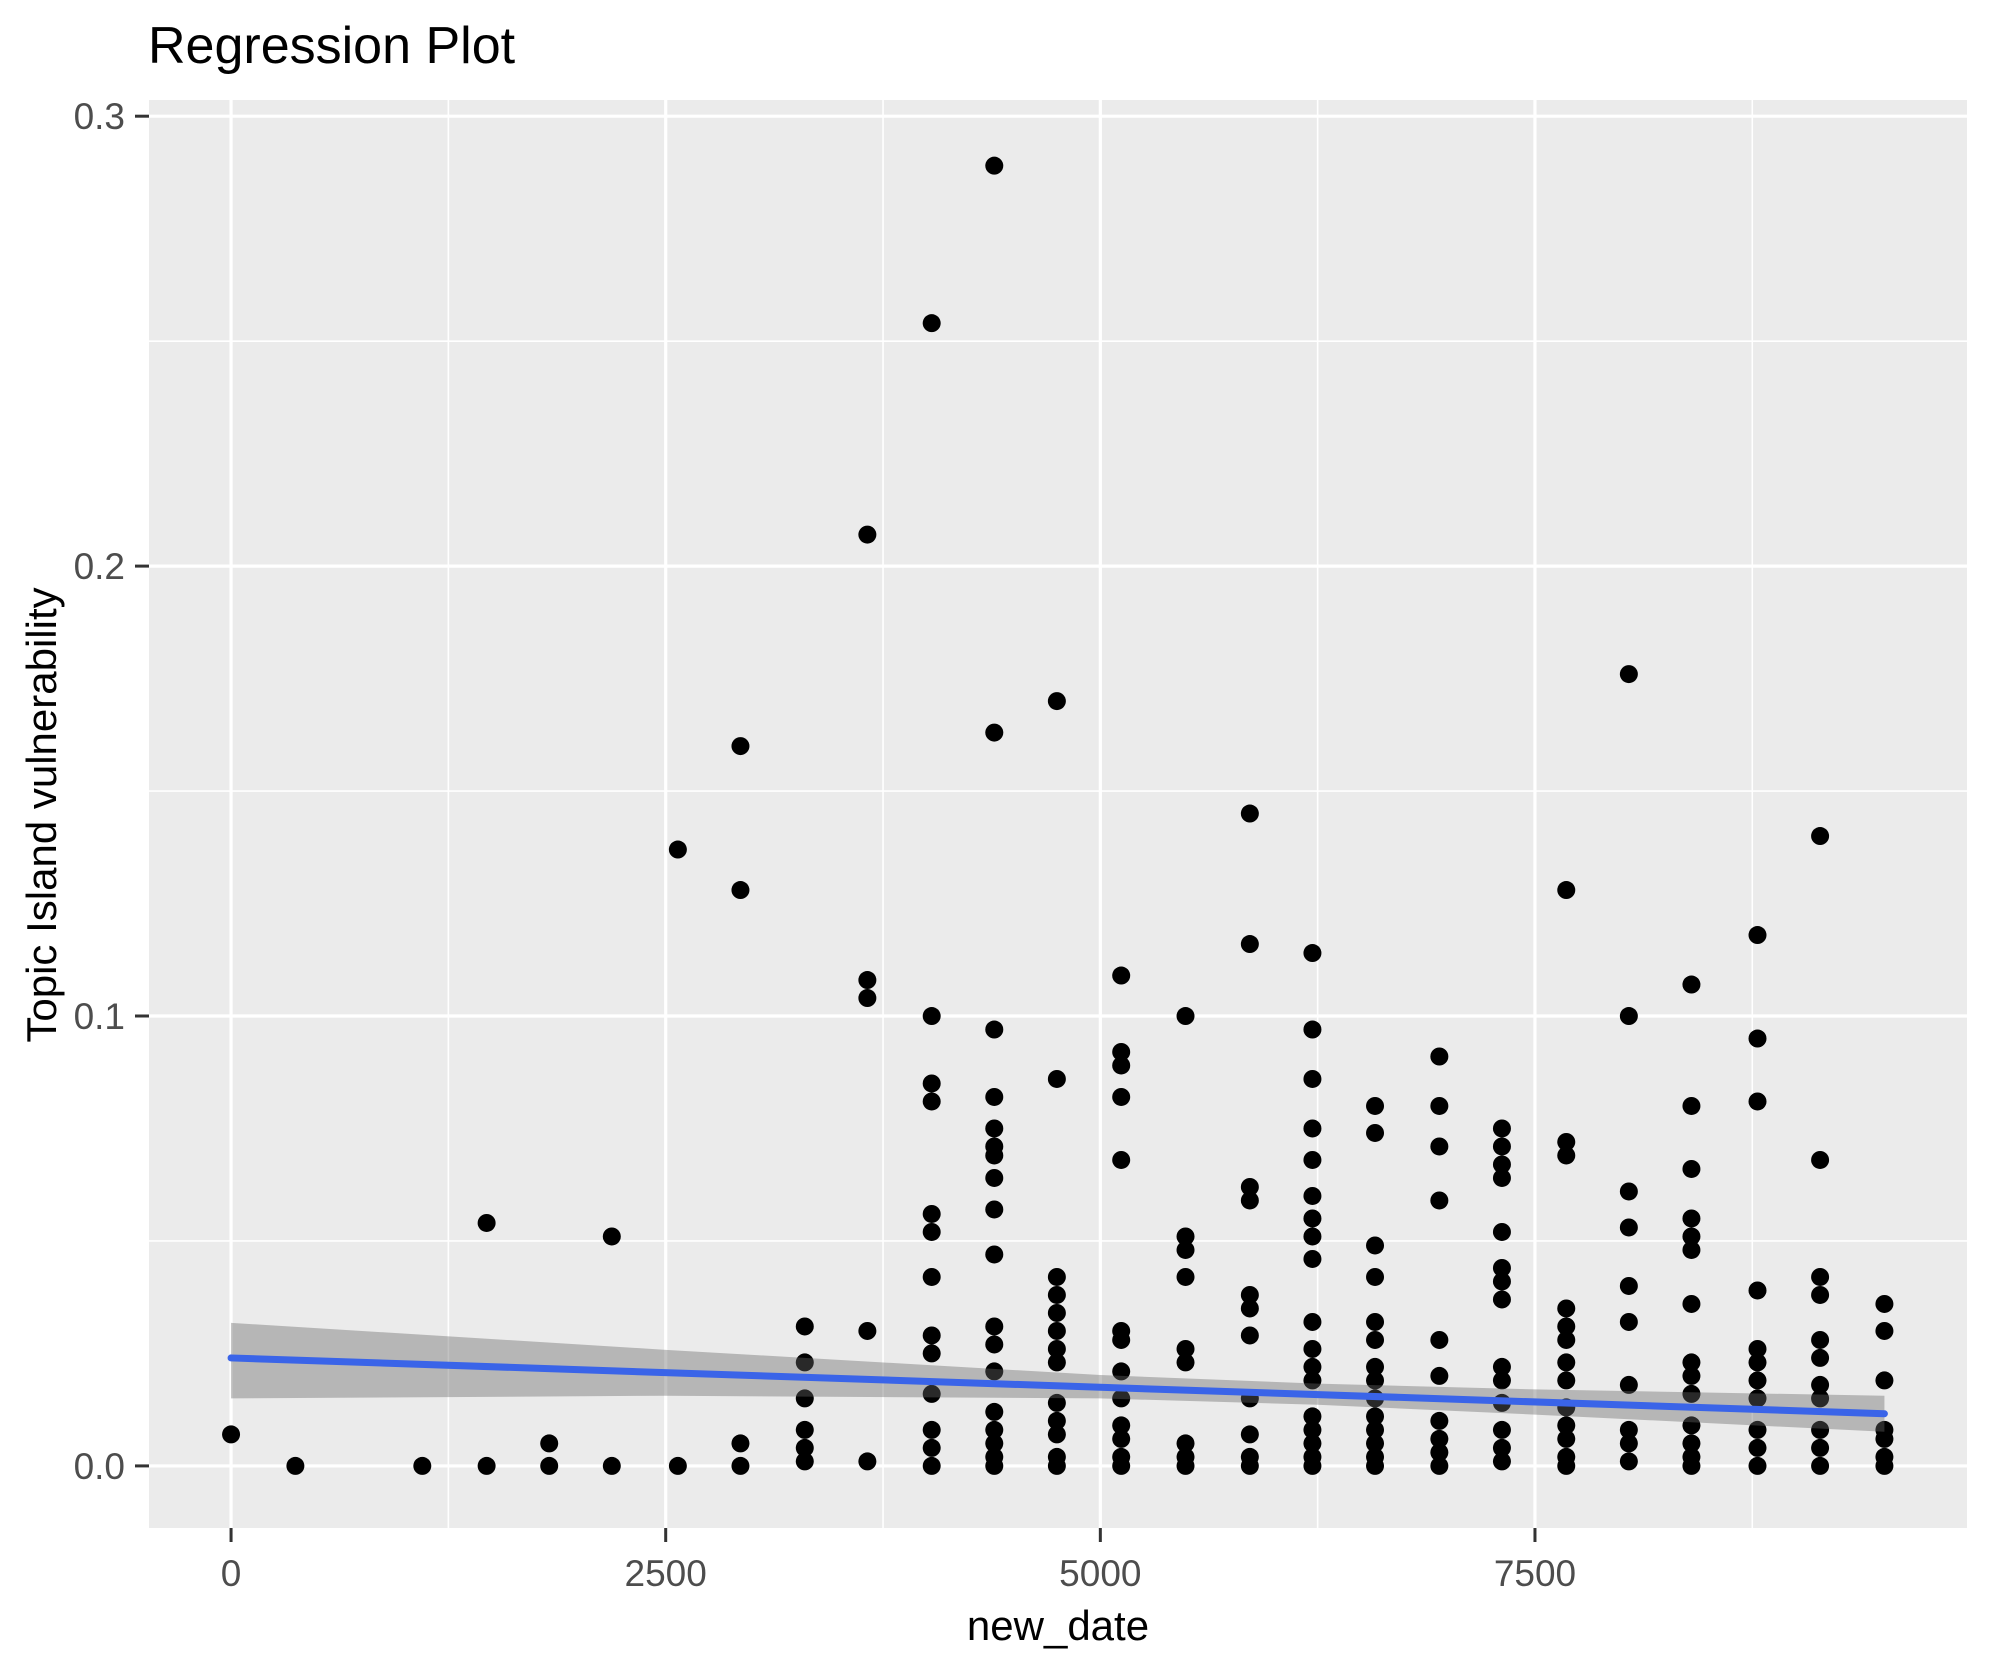  I want to click on y-tick-label: 0.2, so click(99, 566).